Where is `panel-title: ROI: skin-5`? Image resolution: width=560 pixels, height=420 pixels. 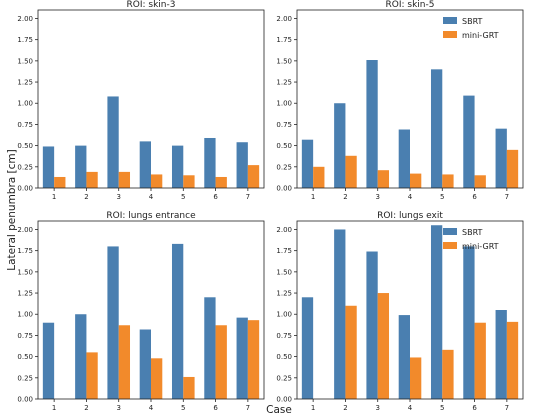 panel-title: ROI: skin-5 is located at coordinates (410, 5).